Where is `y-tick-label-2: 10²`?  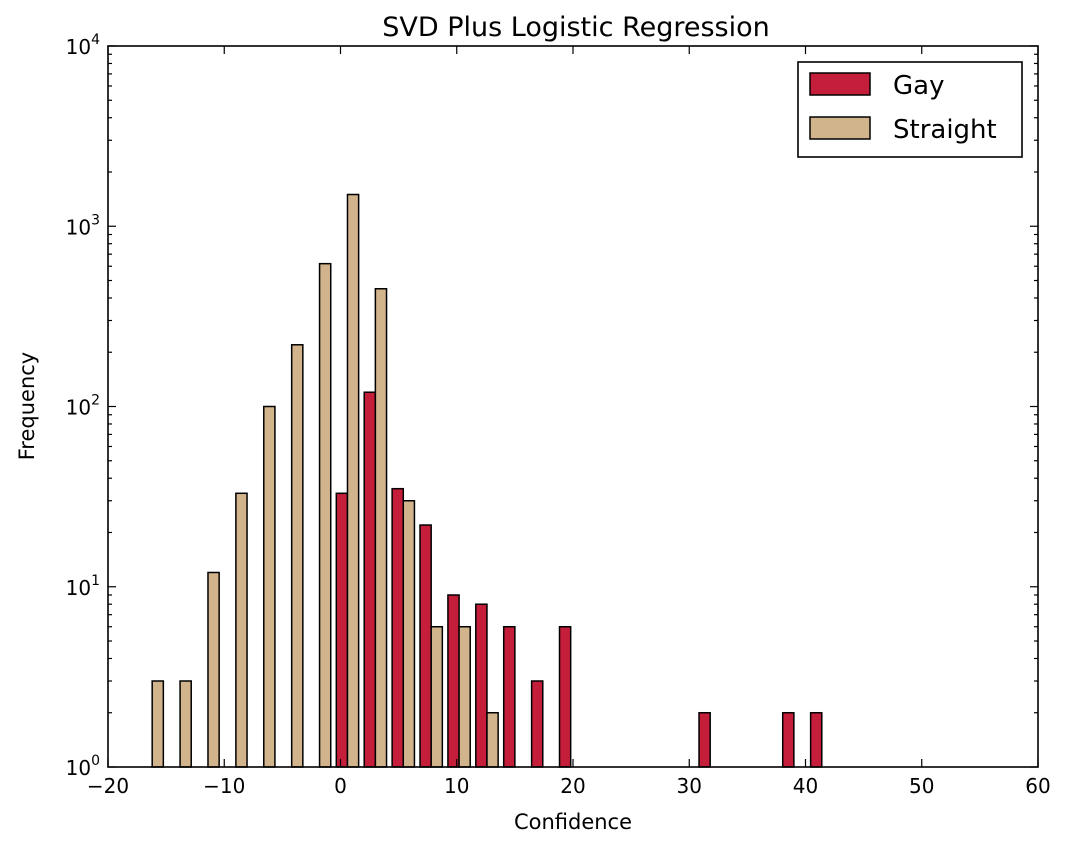 y-tick-label-2: 10² is located at coordinates (83, 406).